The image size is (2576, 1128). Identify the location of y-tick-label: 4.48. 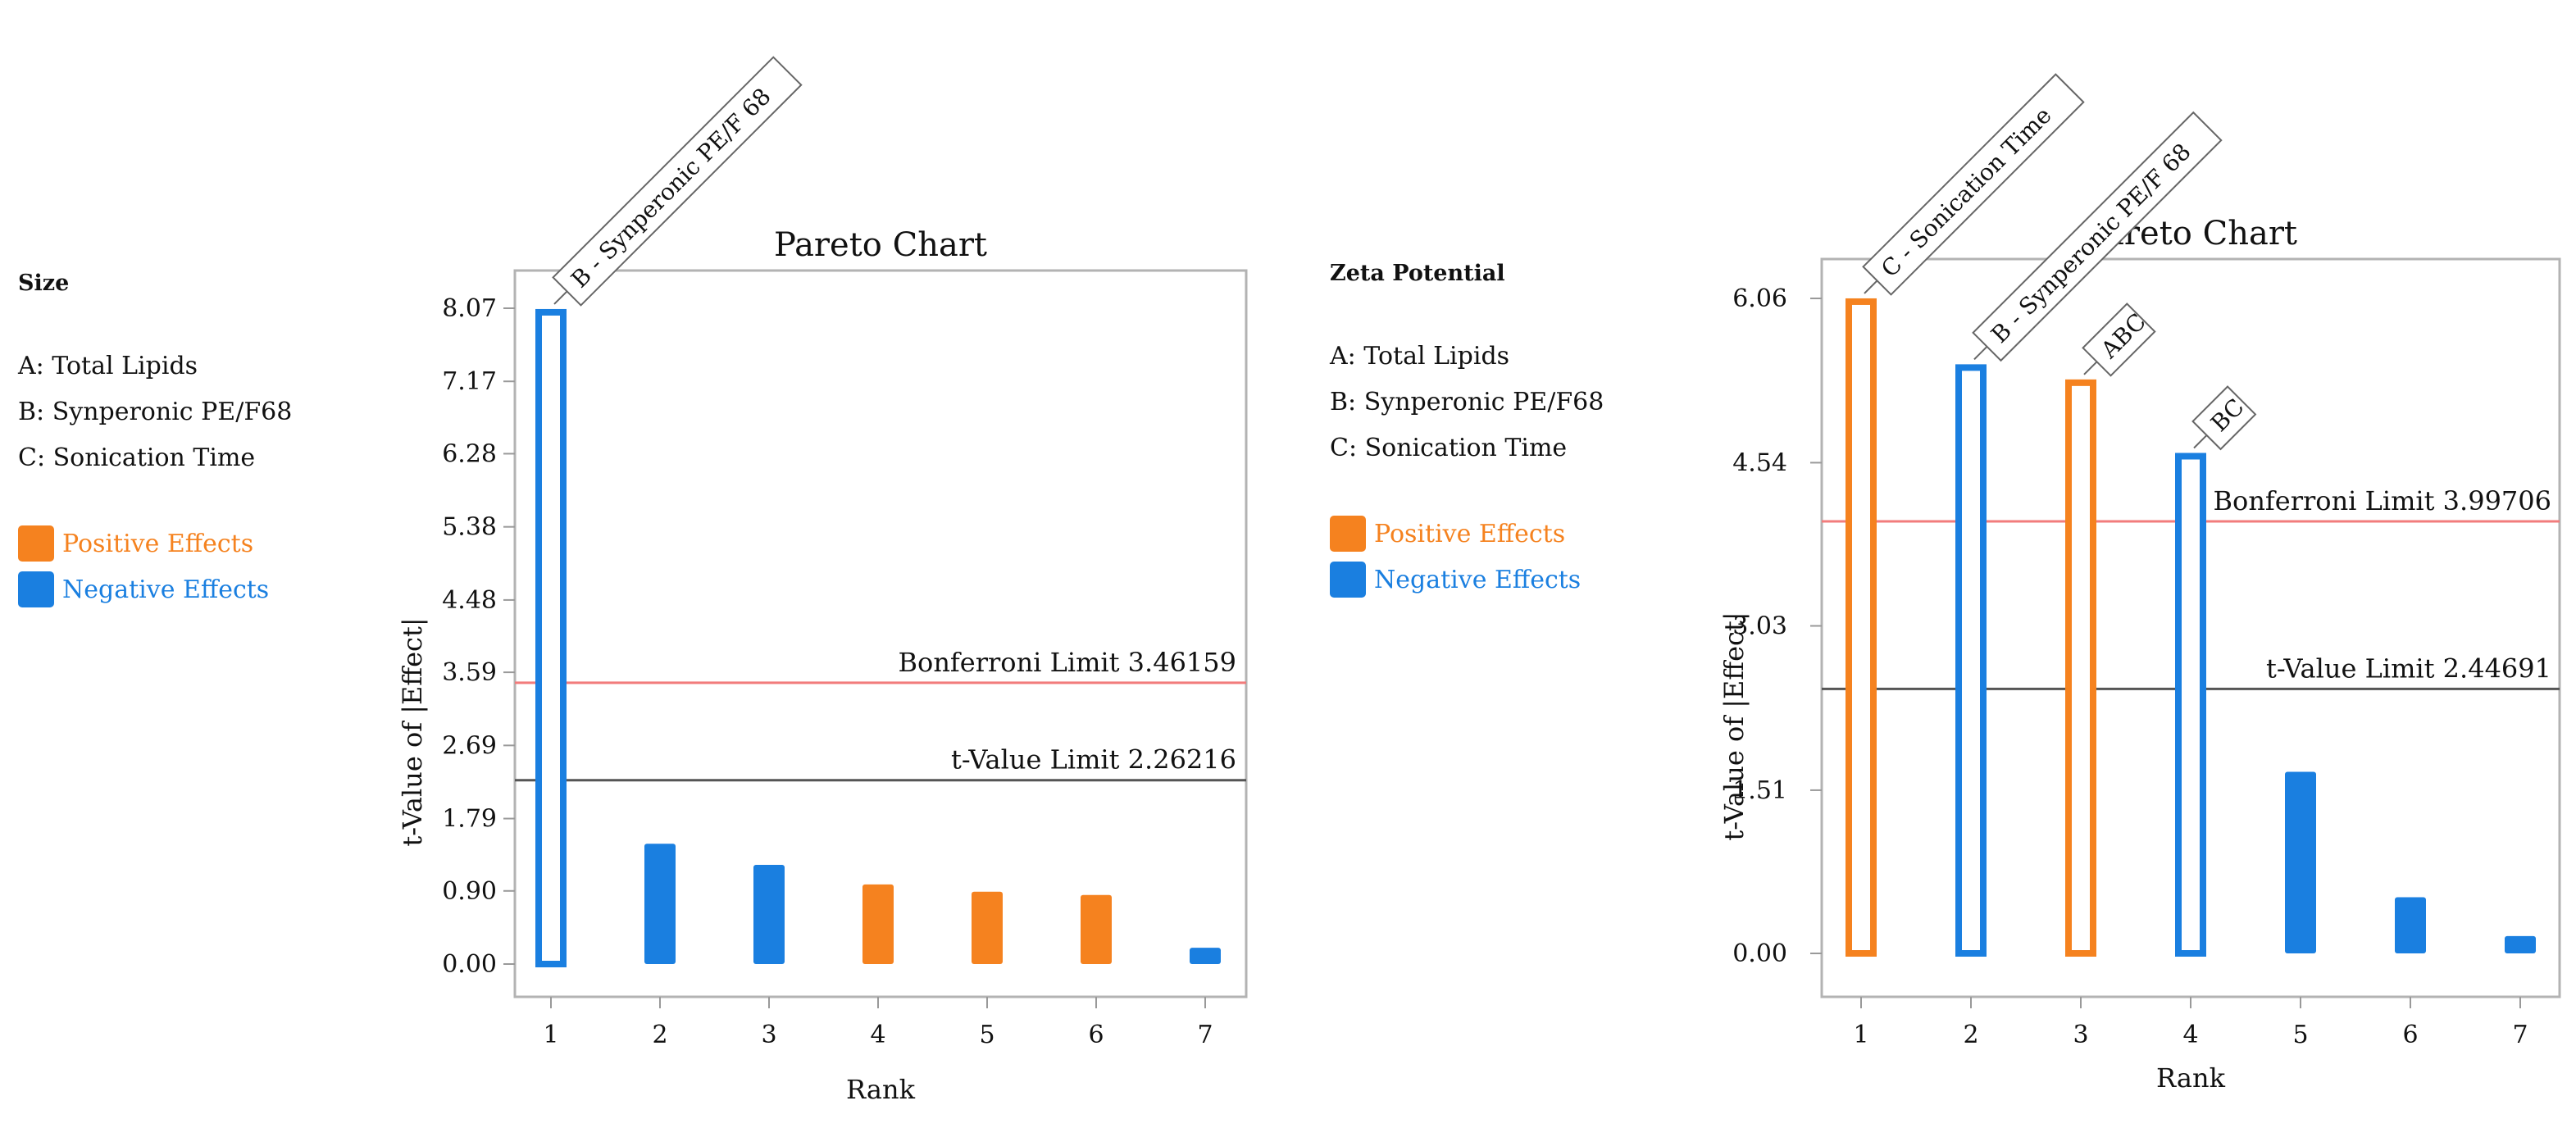
(470, 600).